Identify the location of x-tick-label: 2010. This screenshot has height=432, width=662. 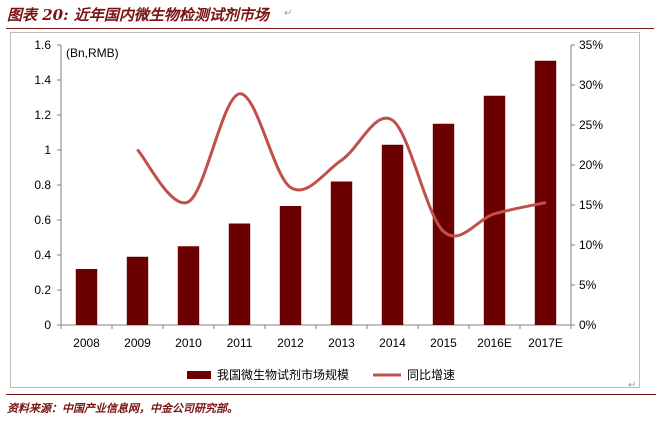
(188, 343).